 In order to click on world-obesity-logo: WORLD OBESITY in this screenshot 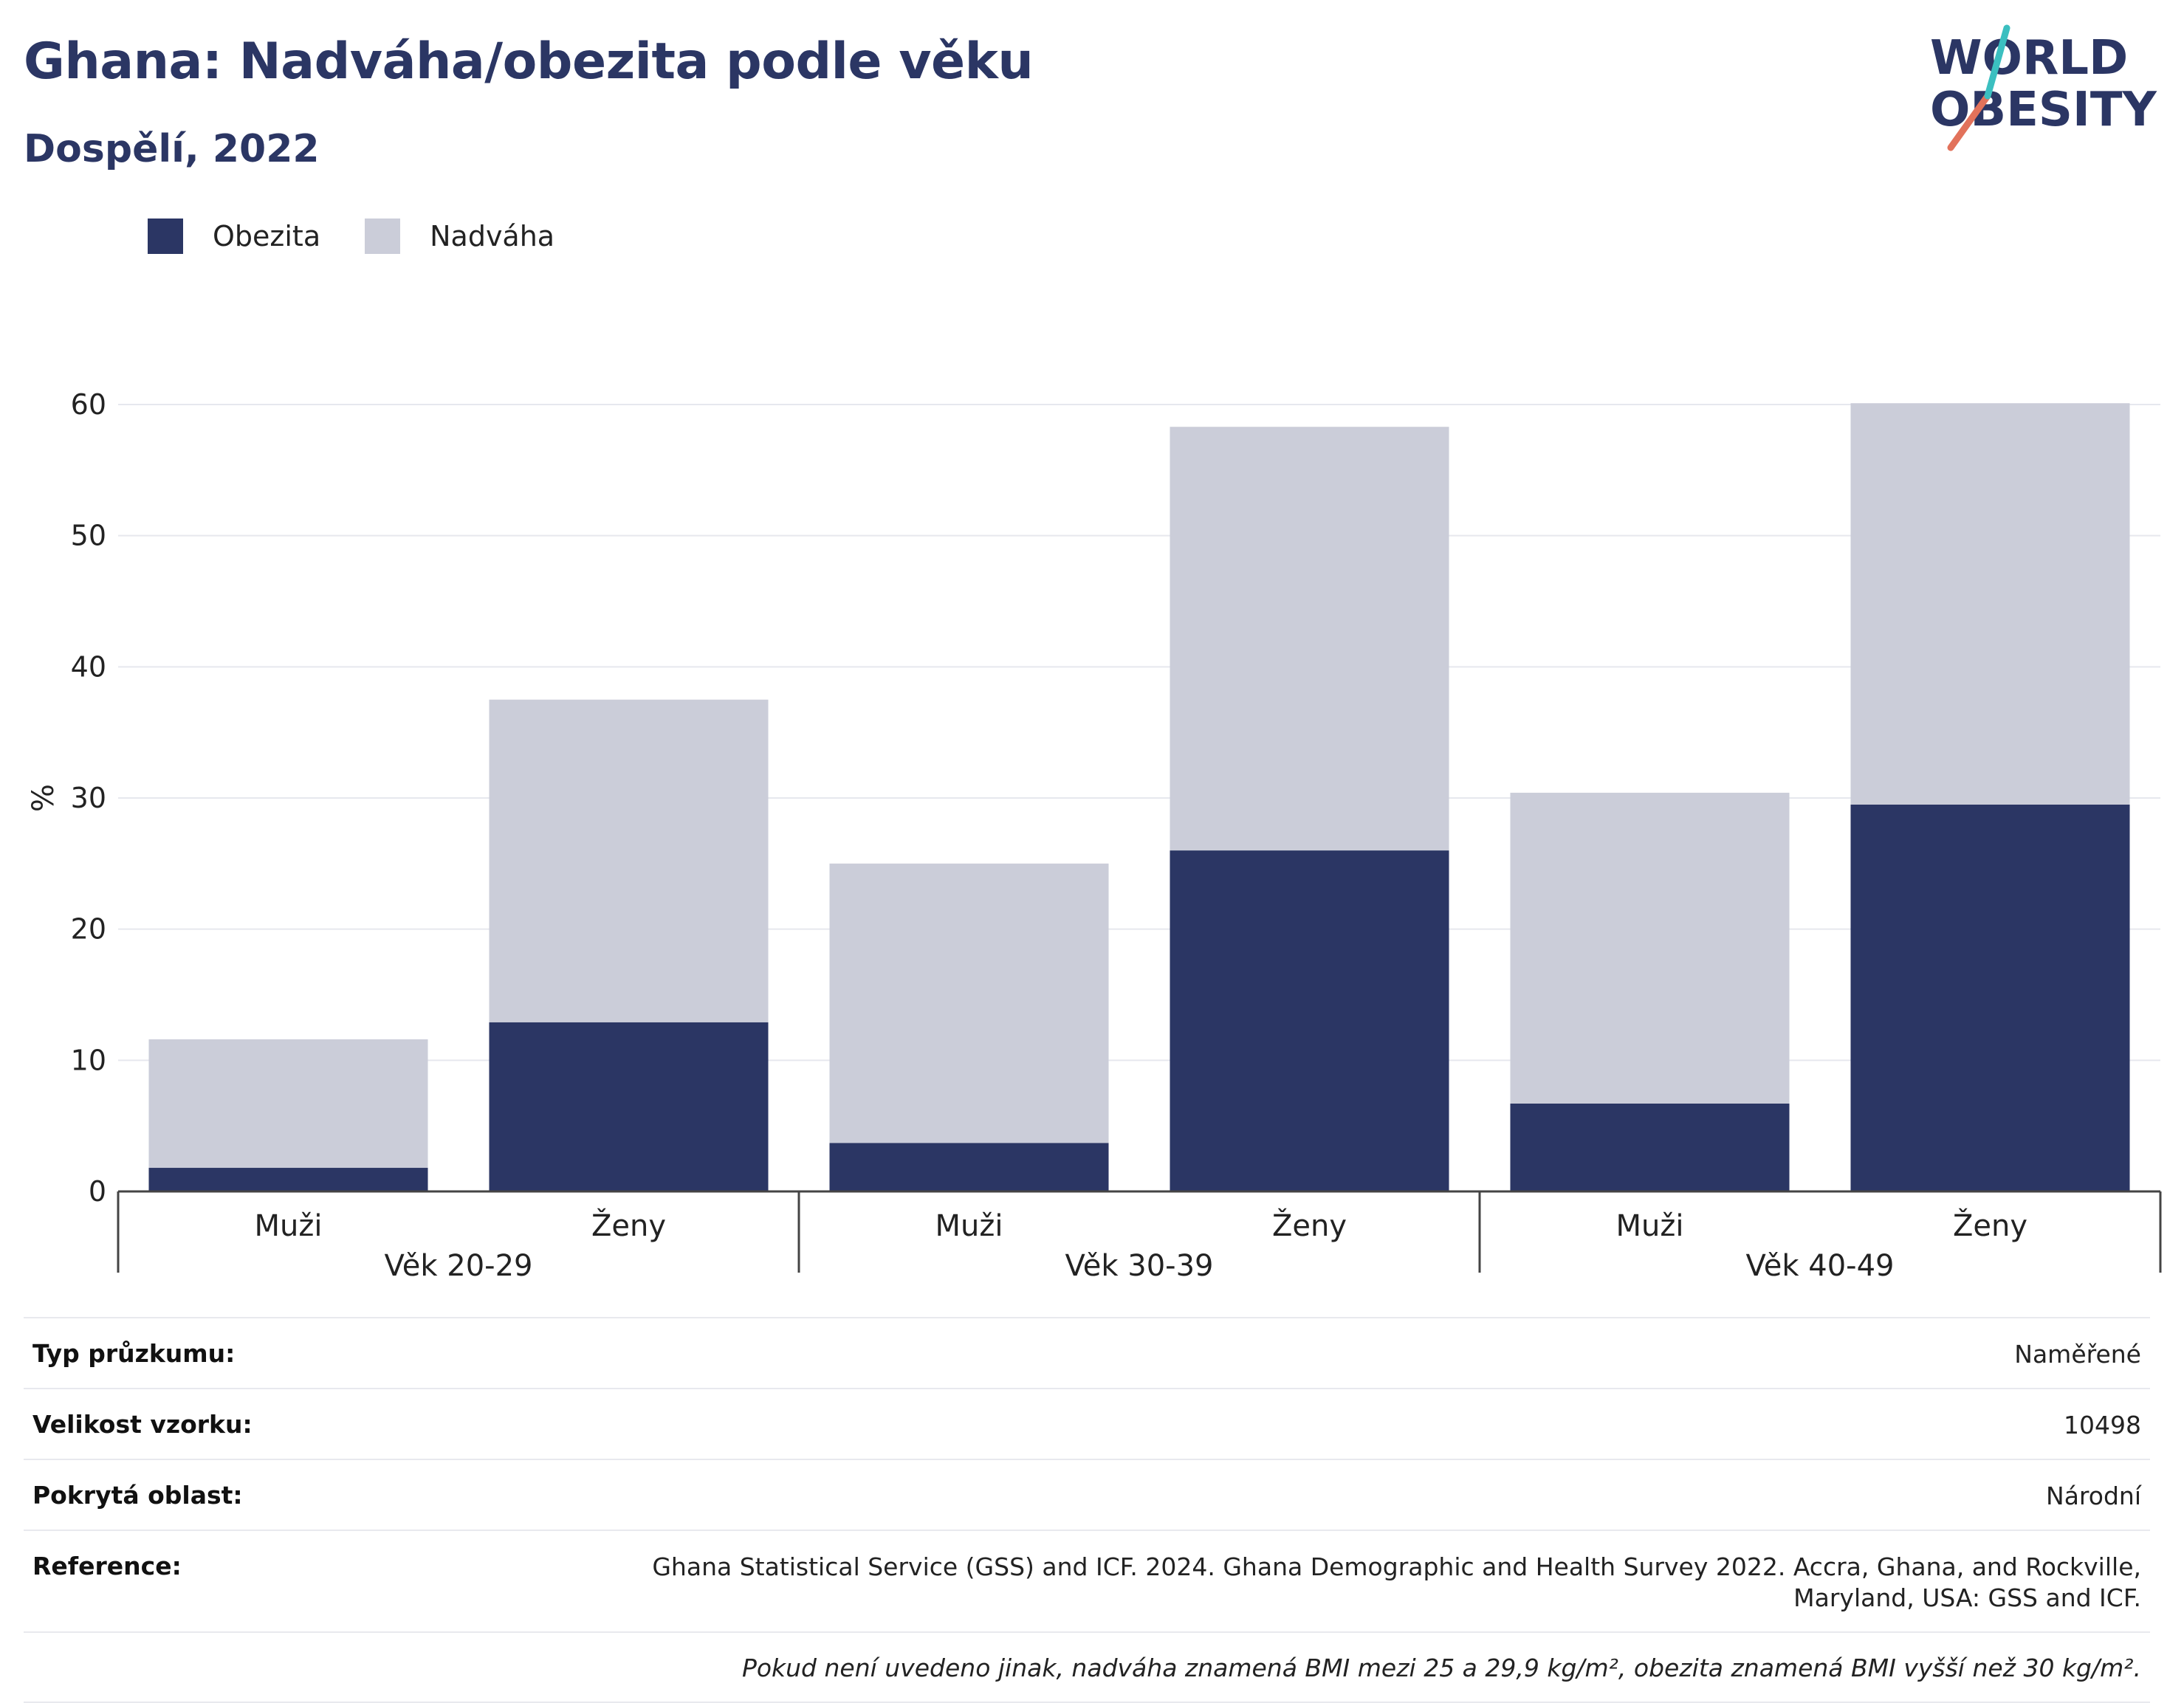, I will do `click(2044, 87)`.